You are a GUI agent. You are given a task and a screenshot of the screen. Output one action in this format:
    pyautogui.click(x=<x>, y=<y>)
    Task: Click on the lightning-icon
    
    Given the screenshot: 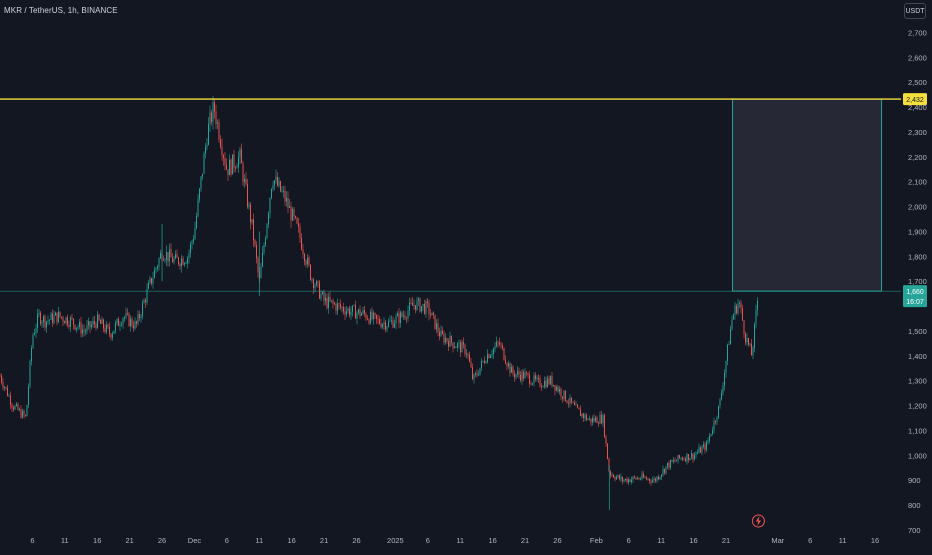 What is the action you would take?
    pyautogui.click(x=758, y=521)
    